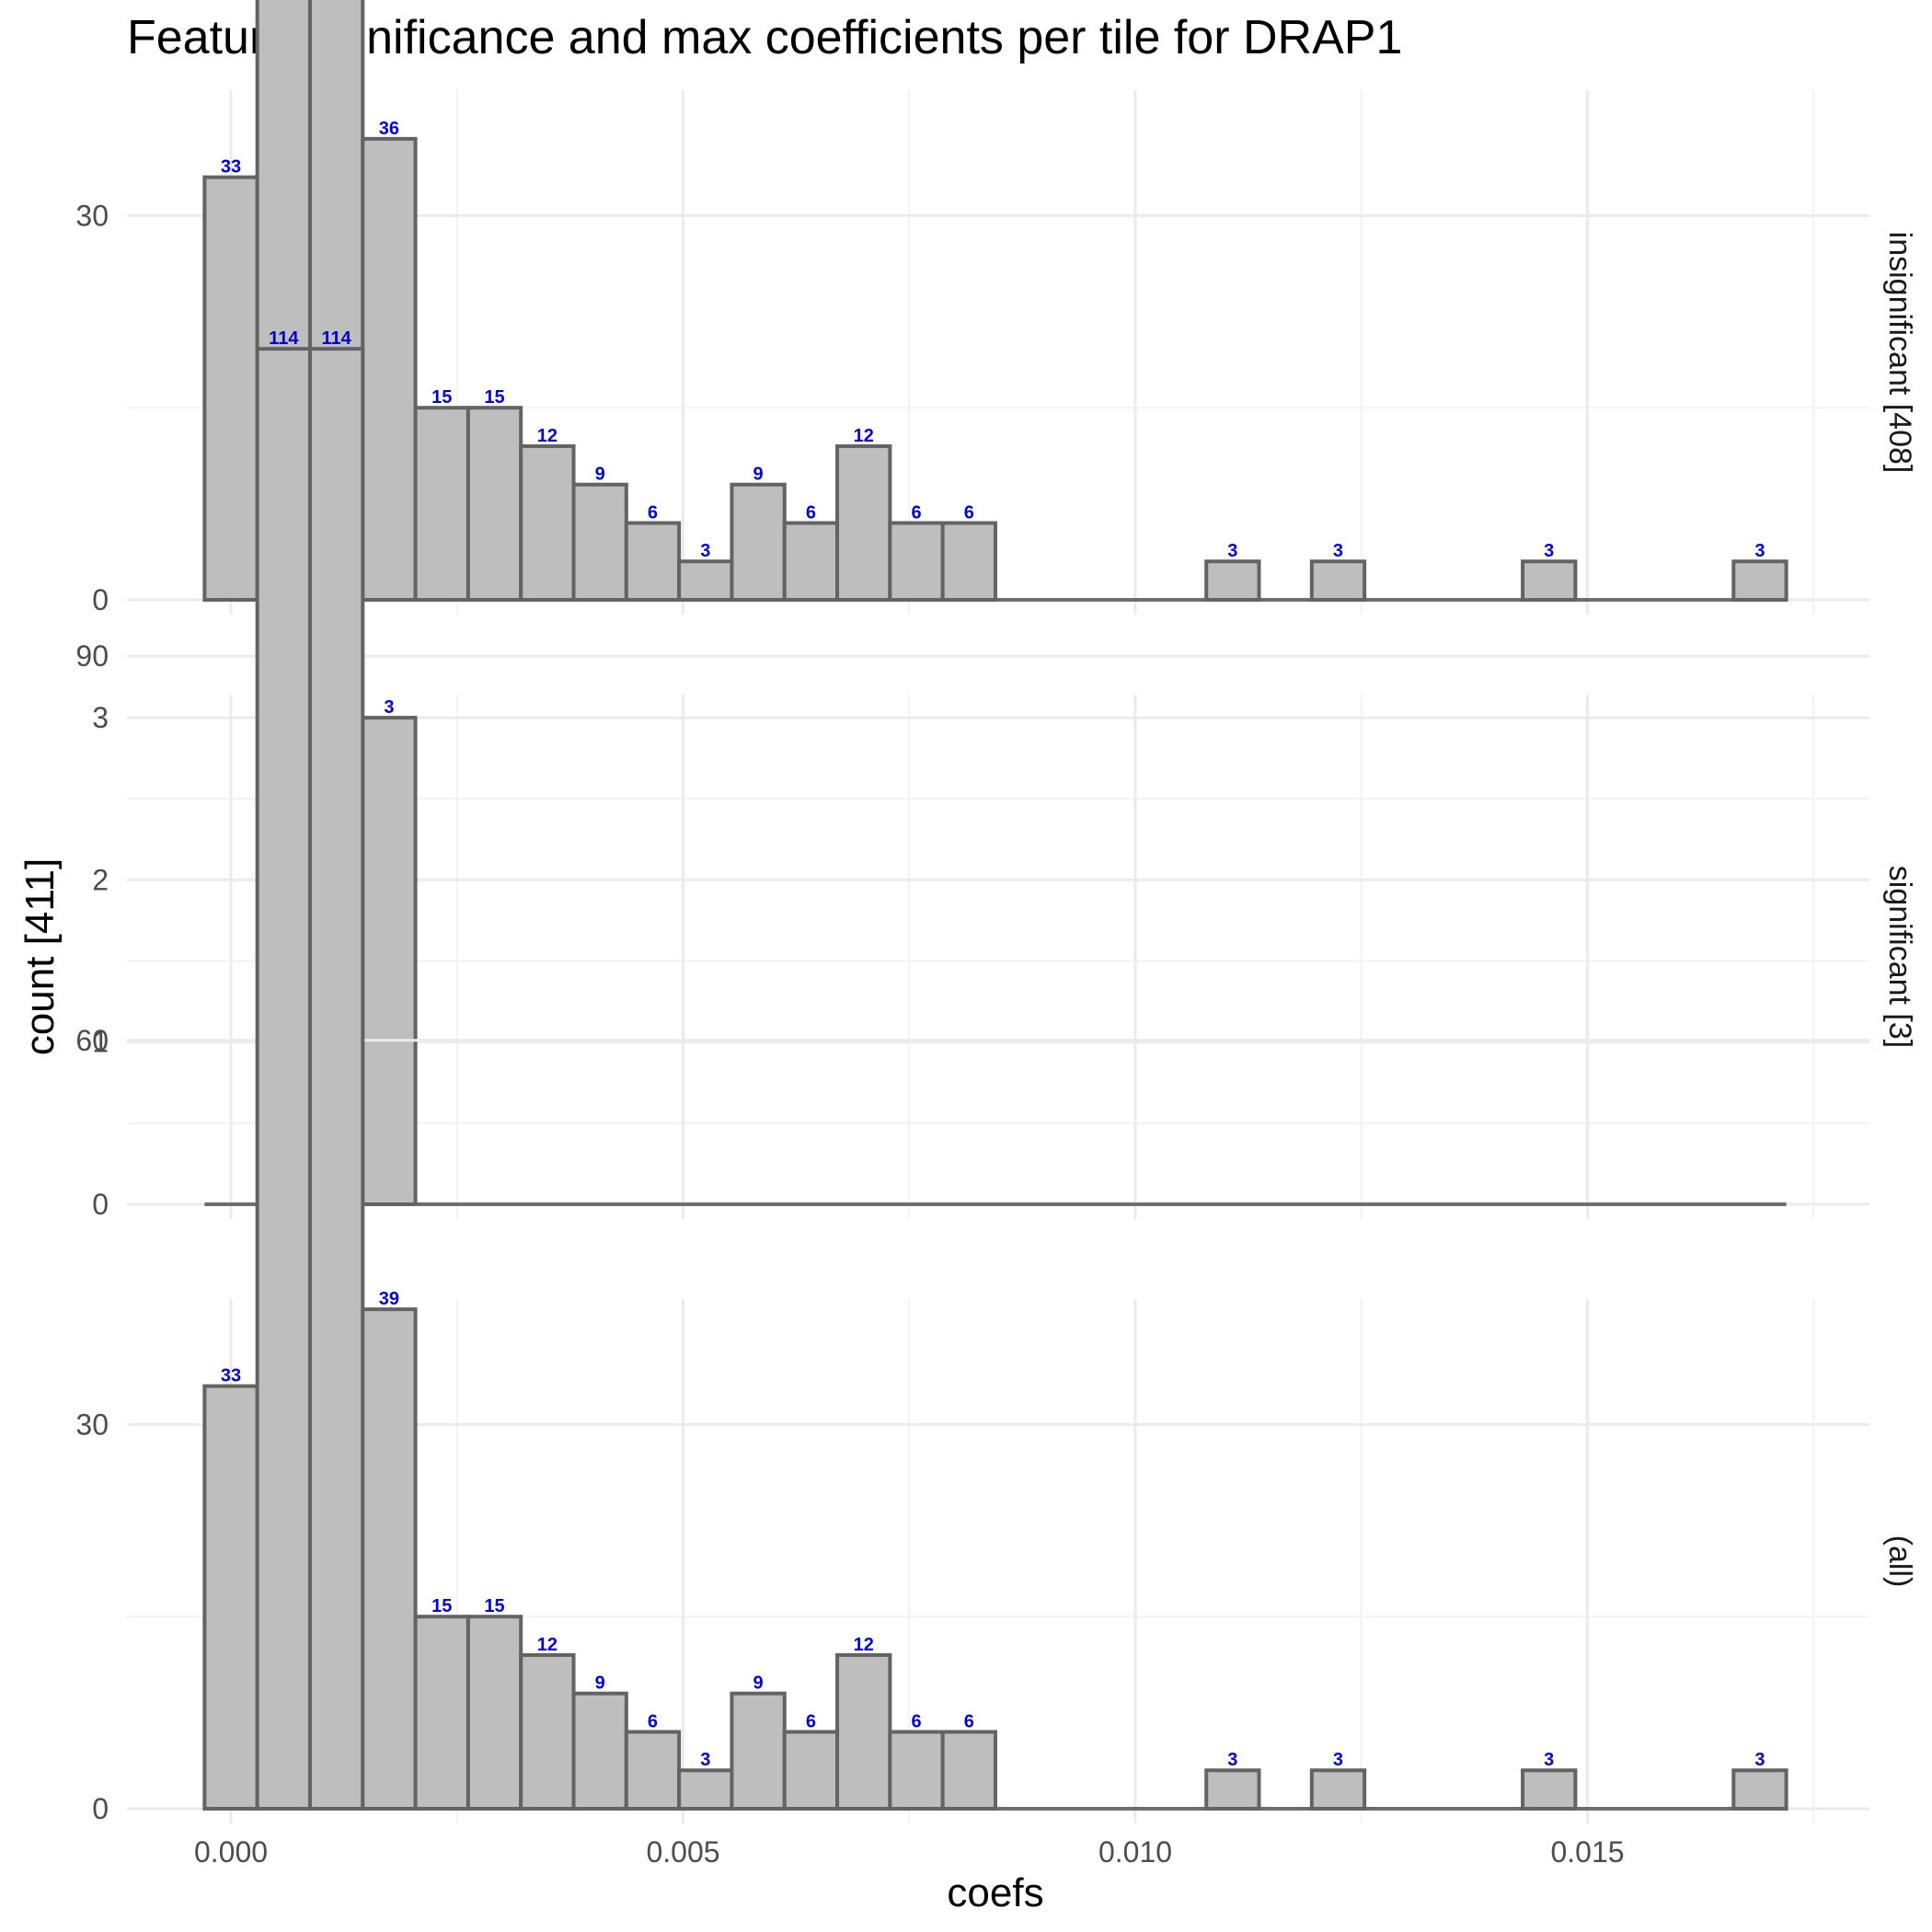 This screenshot has width=1932, height=1932. I want to click on bar-count-label: 39, so click(389, 1299).